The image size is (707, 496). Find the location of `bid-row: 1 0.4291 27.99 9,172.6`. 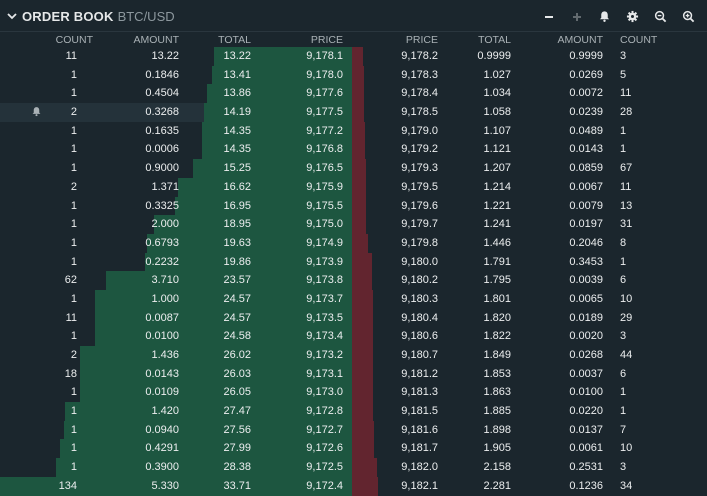

bid-row: 1 0.4291 27.99 9,172.6 is located at coordinates (176, 449).